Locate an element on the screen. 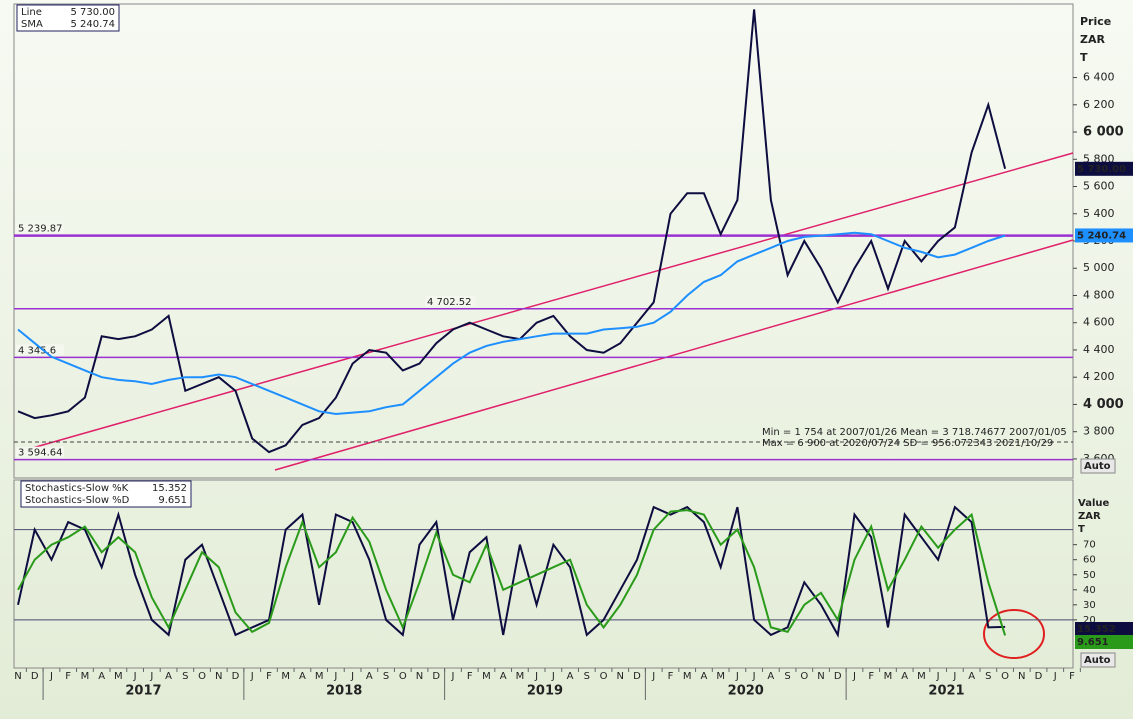  year-label: 2017 is located at coordinates (143, 691).